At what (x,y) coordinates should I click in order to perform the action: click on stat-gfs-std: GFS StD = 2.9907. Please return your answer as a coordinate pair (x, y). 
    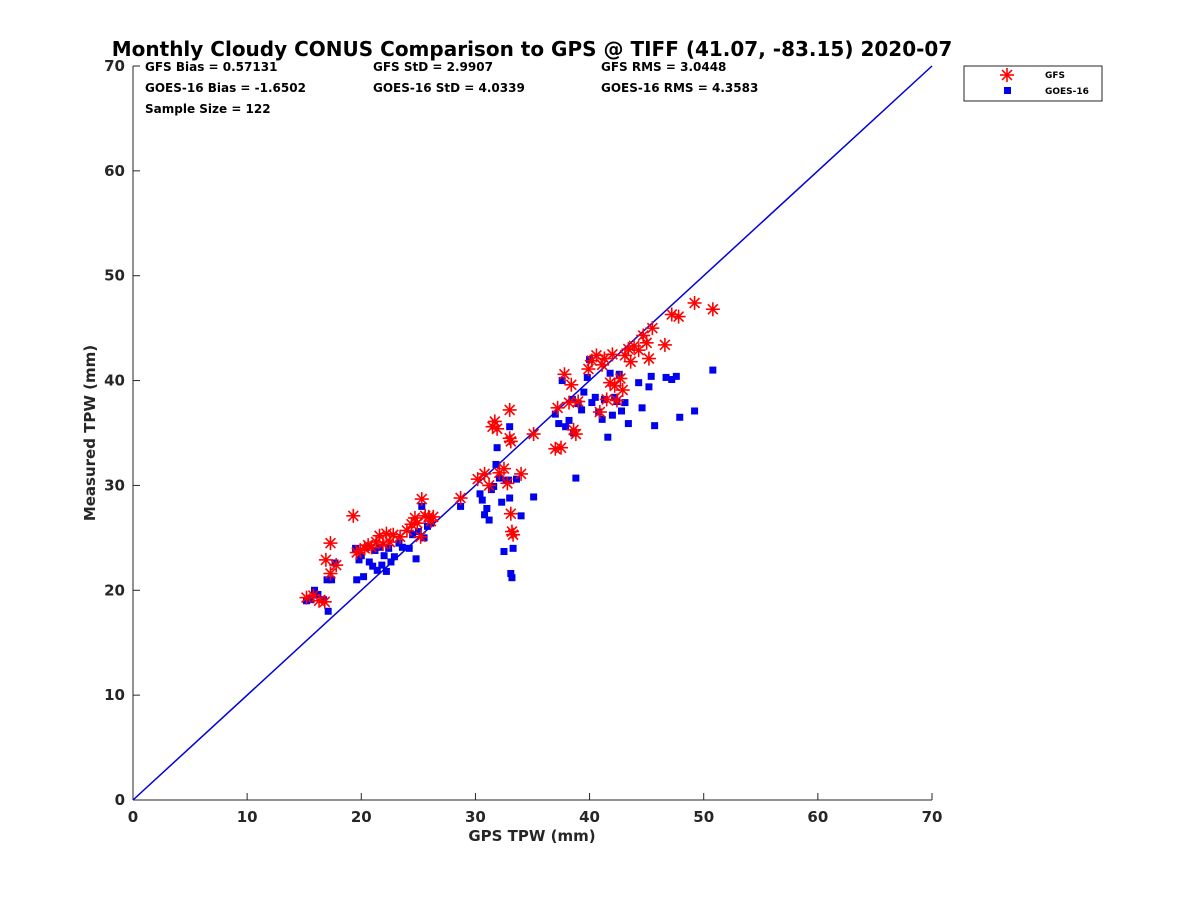
    Looking at the image, I should click on (433, 67).